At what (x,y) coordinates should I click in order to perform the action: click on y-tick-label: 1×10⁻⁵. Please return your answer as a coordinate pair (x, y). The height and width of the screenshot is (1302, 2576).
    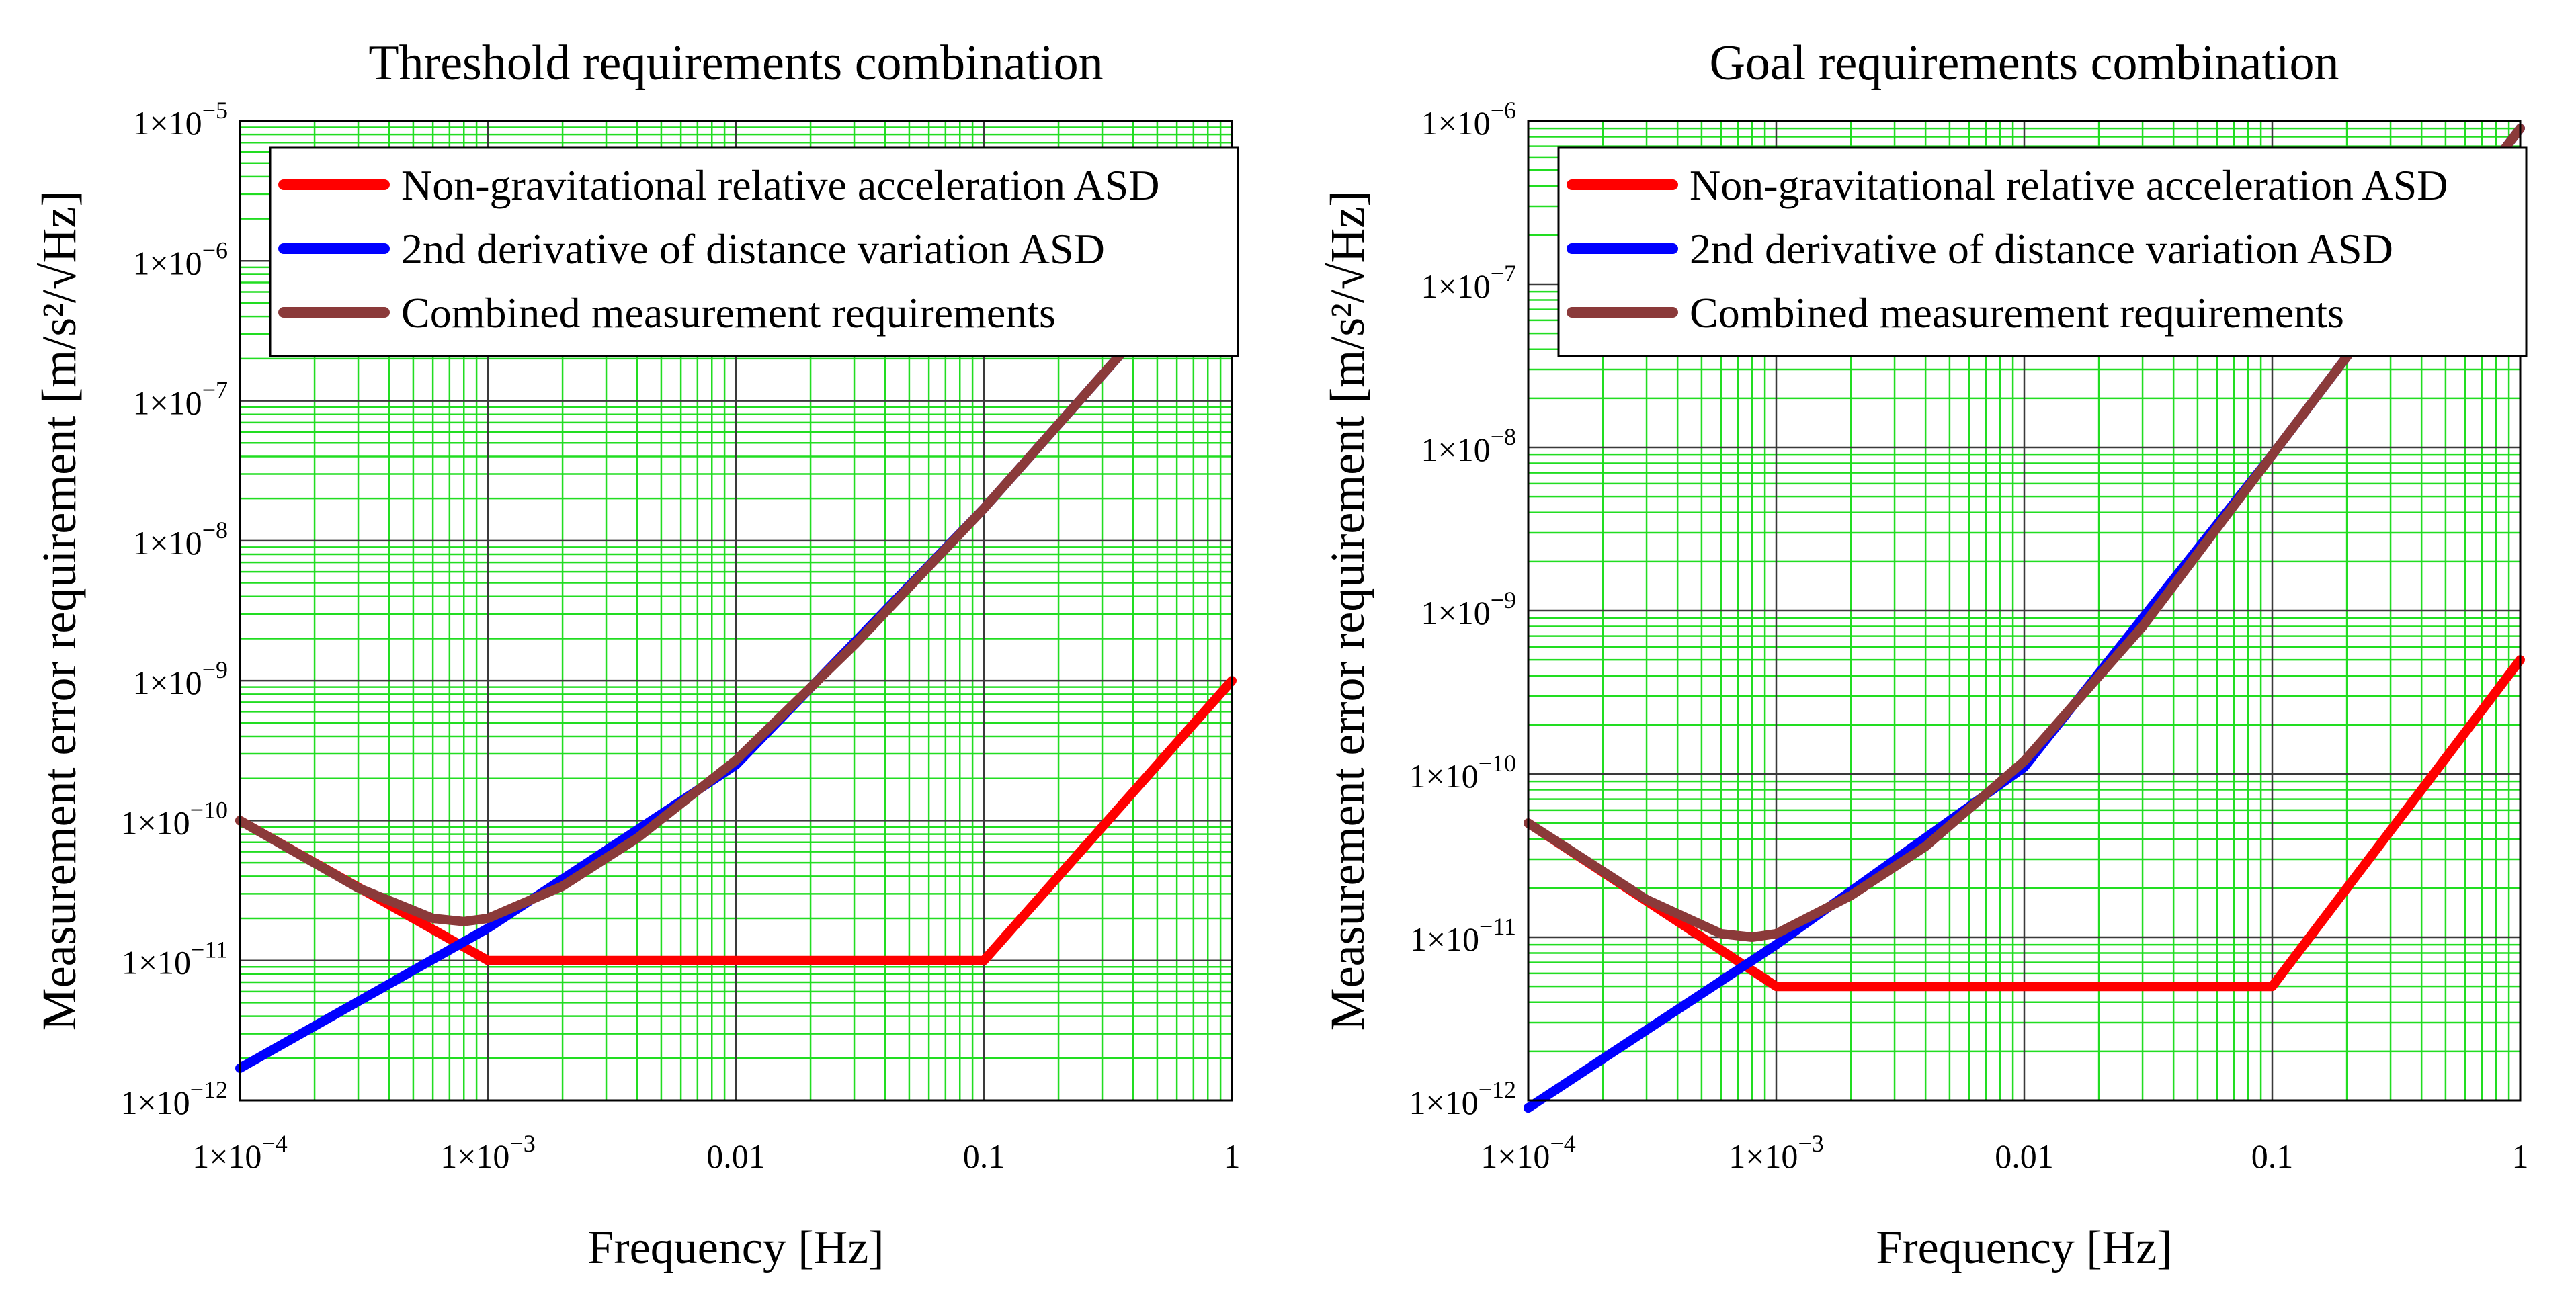
    Looking at the image, I should click on (180, 120).